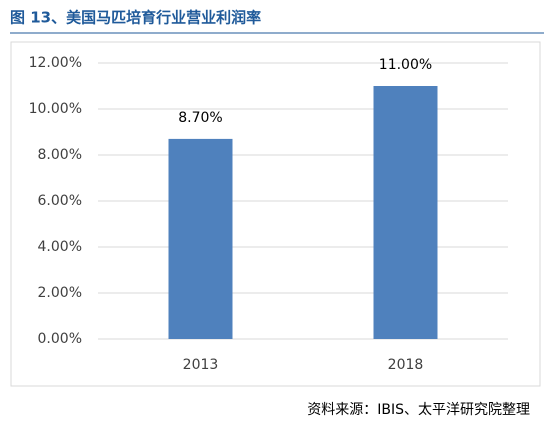  What do you see at coordinates (405, 65) in the screenshot?
I see `value-label: 11.00%` at bounding box center [405, 65].